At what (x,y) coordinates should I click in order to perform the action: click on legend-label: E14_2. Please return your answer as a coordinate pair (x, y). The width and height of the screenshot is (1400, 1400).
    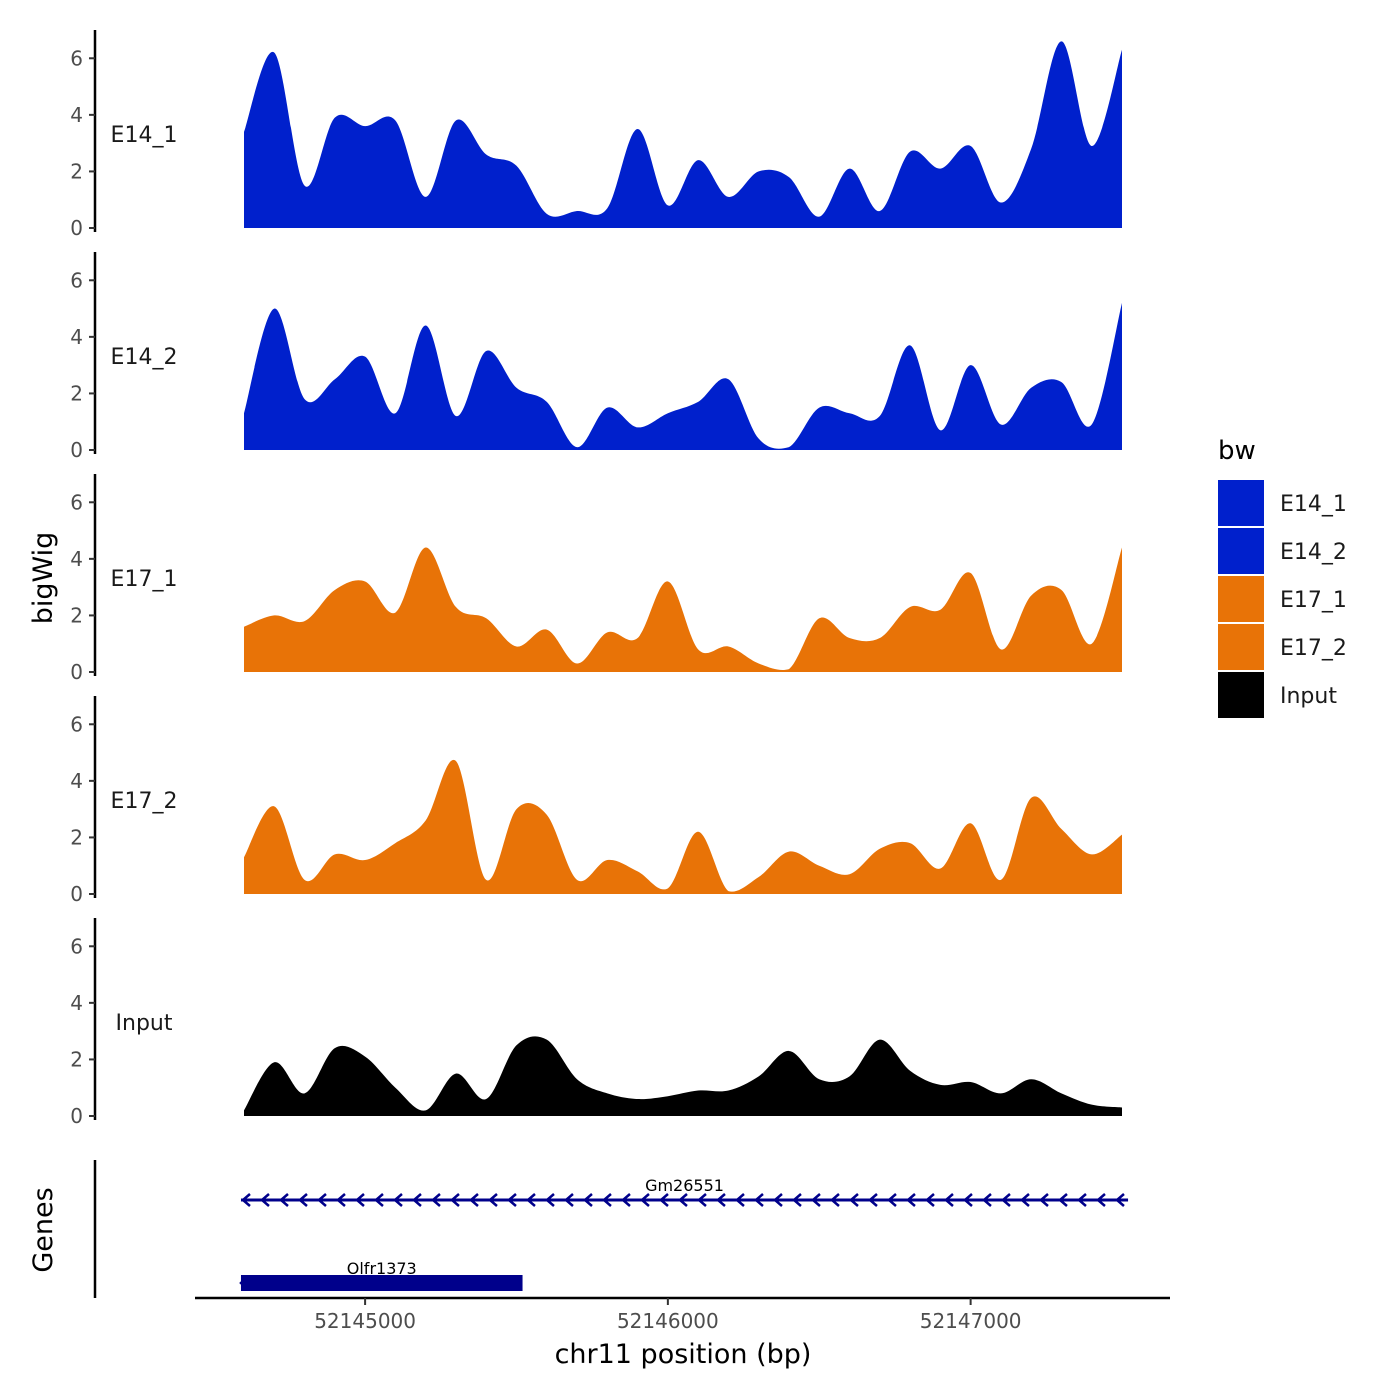
    Looking at the image, I should click on (1313, 552).